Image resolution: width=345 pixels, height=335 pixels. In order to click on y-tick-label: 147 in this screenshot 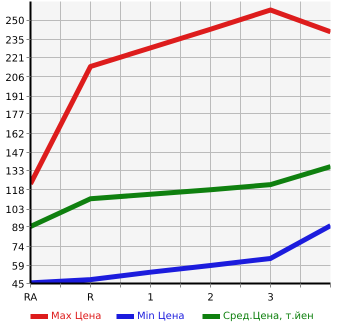, I will do `click(15, 154)`.